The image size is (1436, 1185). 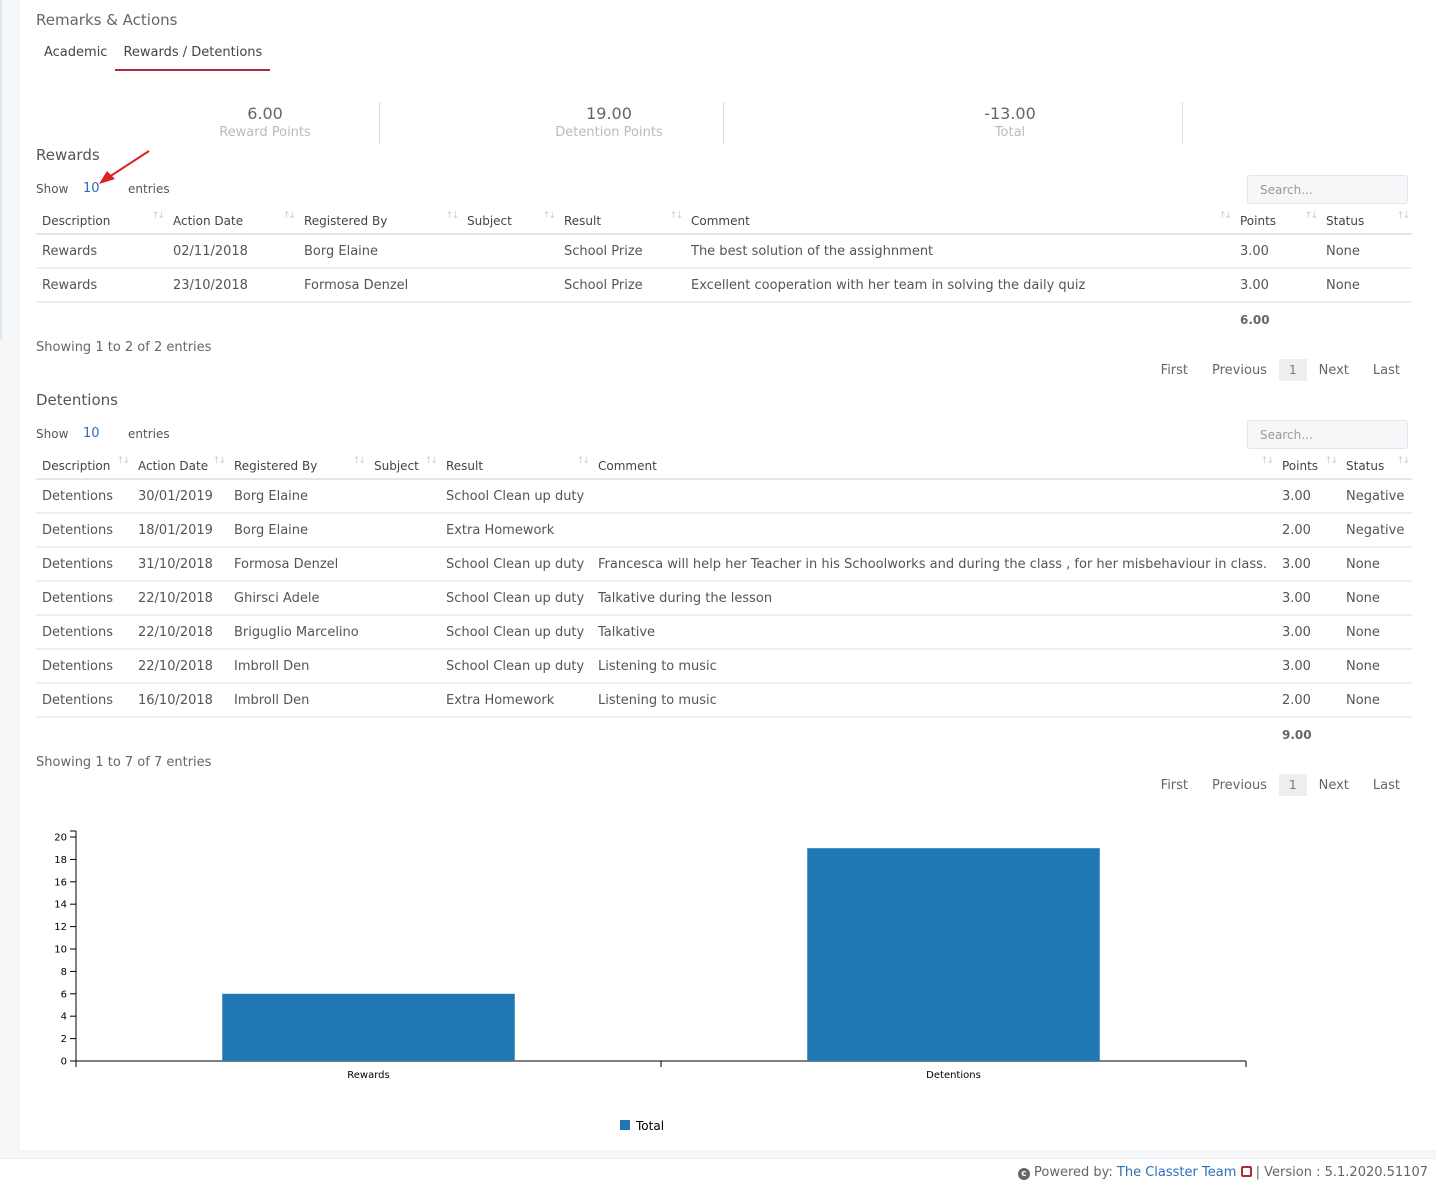 I want to click on rewards-page-length-select: 10, so click(x=91, y=188).